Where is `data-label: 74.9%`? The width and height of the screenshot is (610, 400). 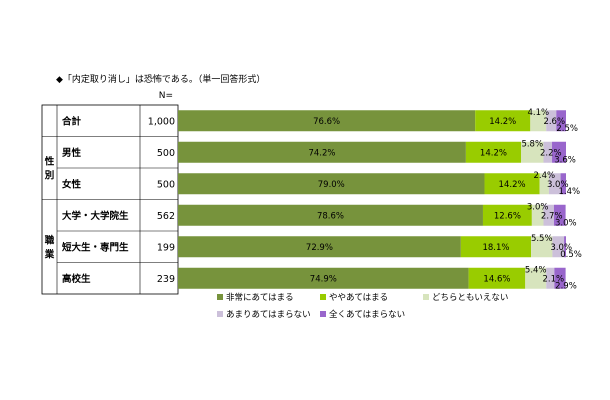
data-label: 74.9% is located at coordinates (323, 279).